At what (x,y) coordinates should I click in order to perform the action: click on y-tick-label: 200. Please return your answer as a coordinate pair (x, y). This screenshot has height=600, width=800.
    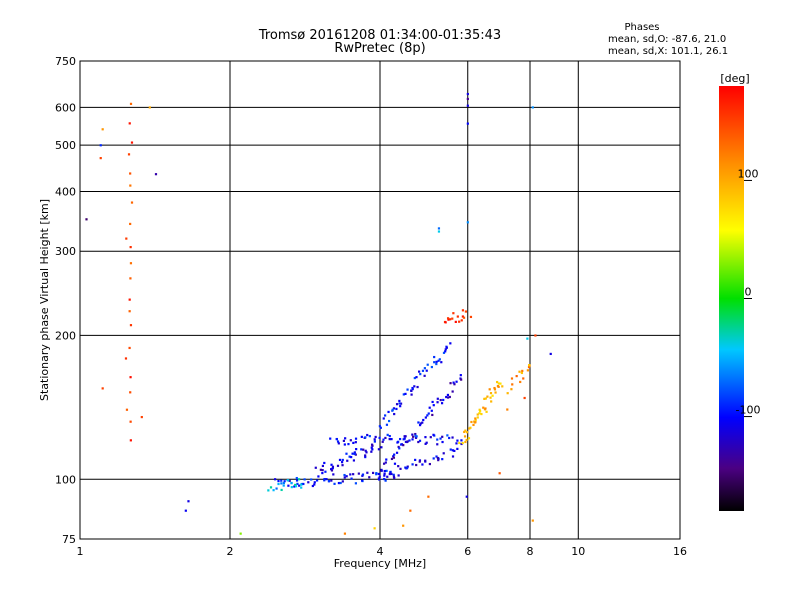
    Looking at the image, I should click on (65, 335).